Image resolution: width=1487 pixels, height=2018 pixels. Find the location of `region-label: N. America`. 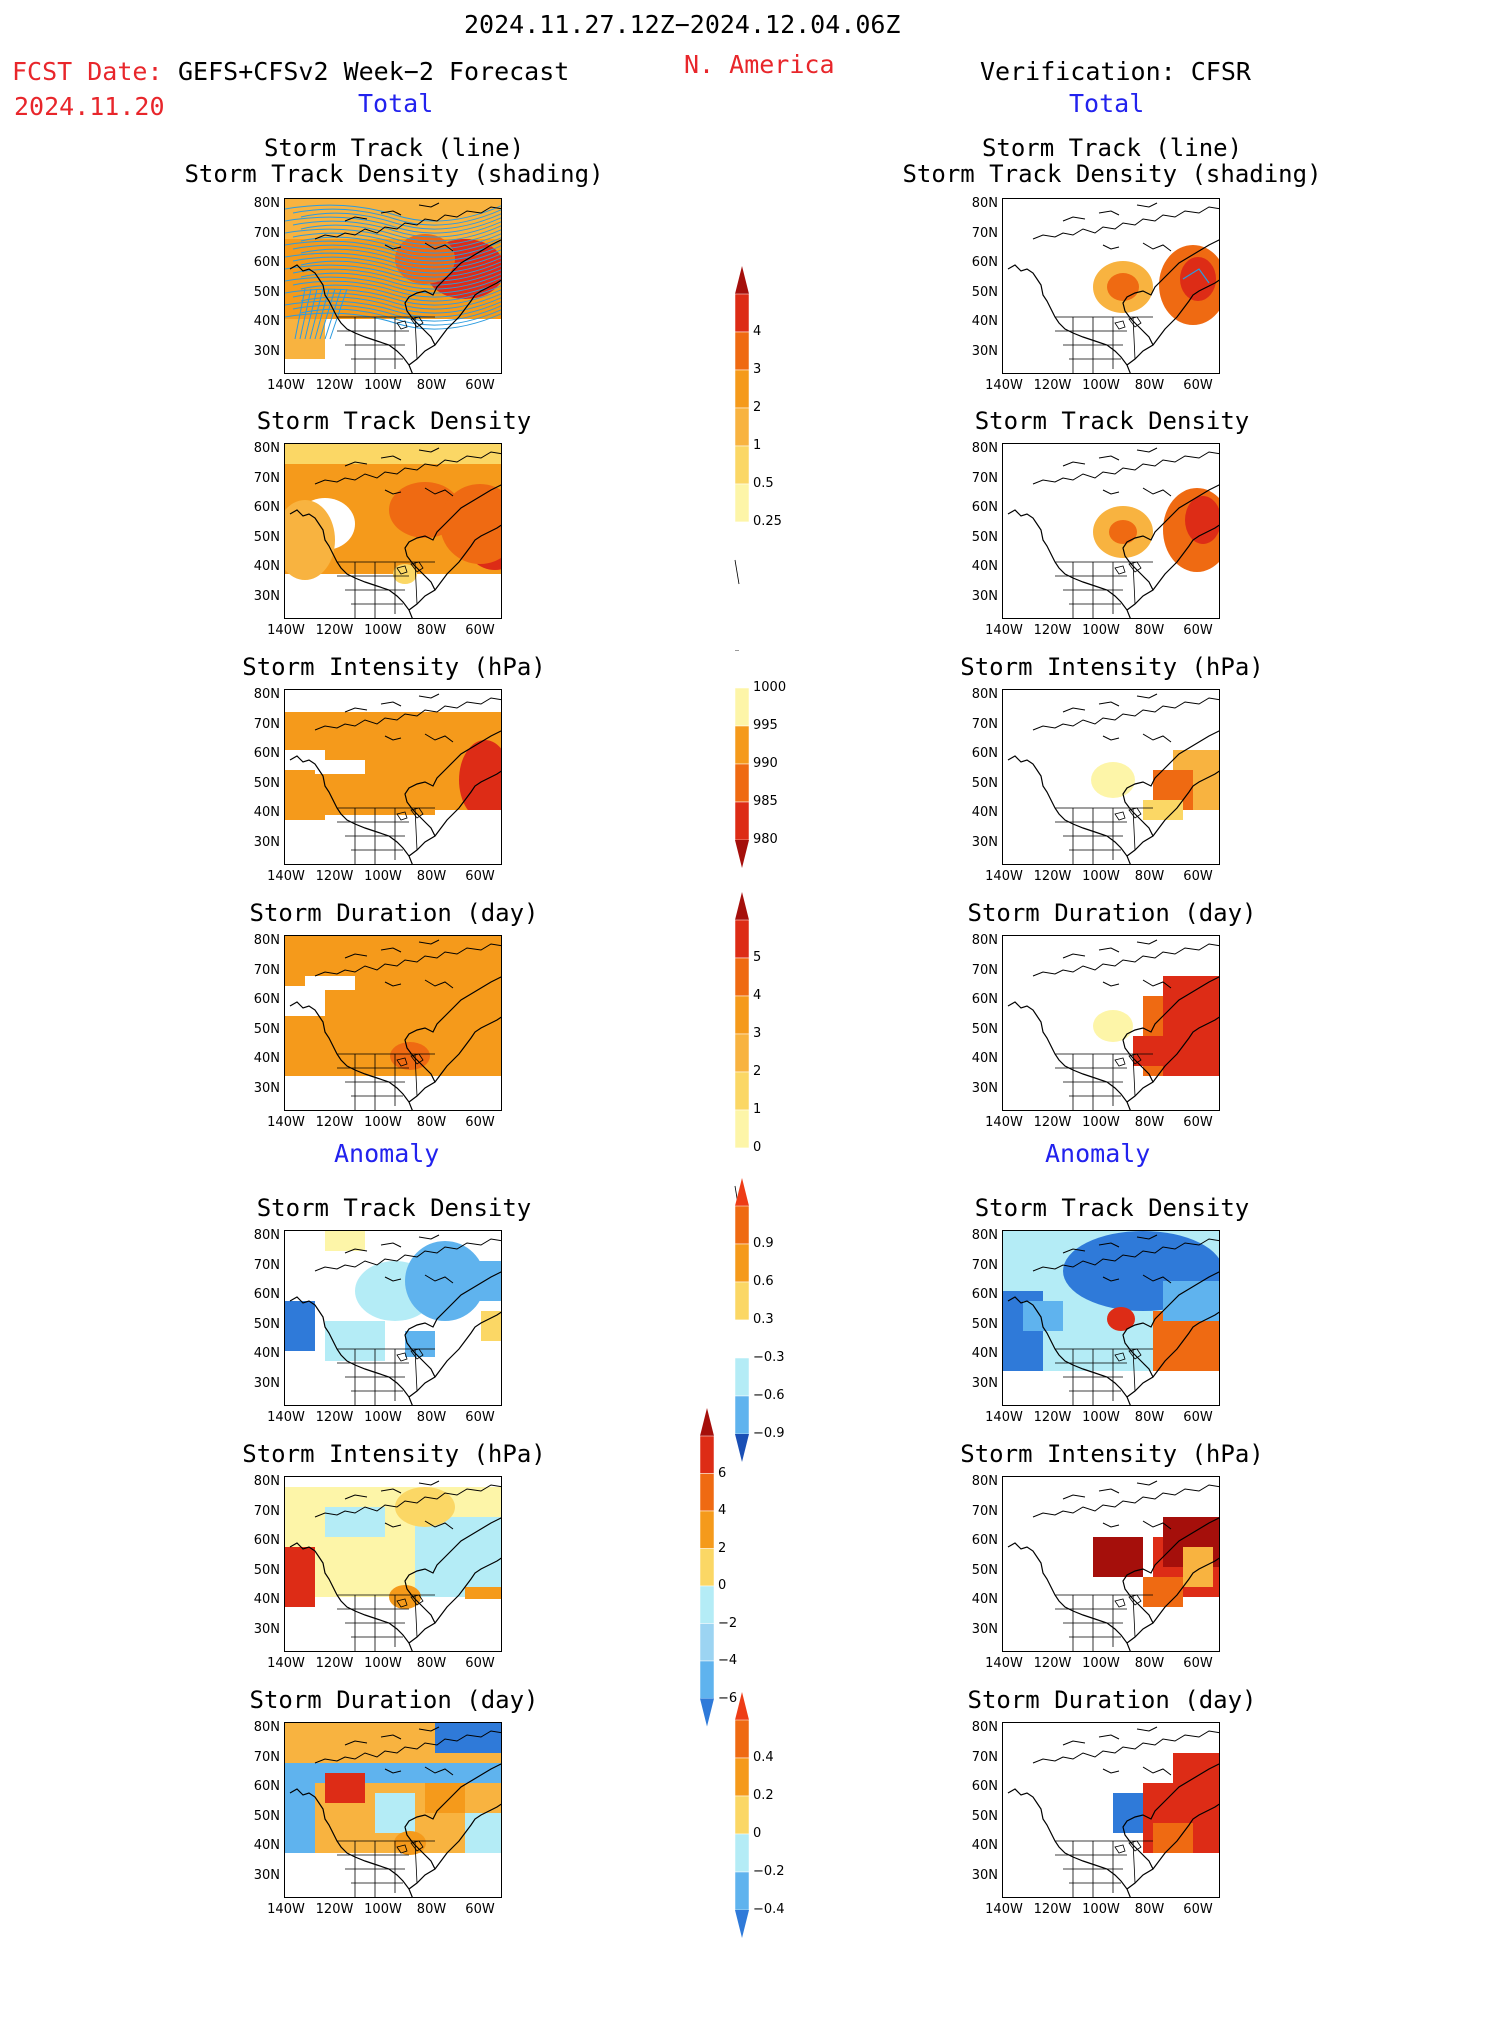

region-label: N. America is located at coordinates (759, 64).